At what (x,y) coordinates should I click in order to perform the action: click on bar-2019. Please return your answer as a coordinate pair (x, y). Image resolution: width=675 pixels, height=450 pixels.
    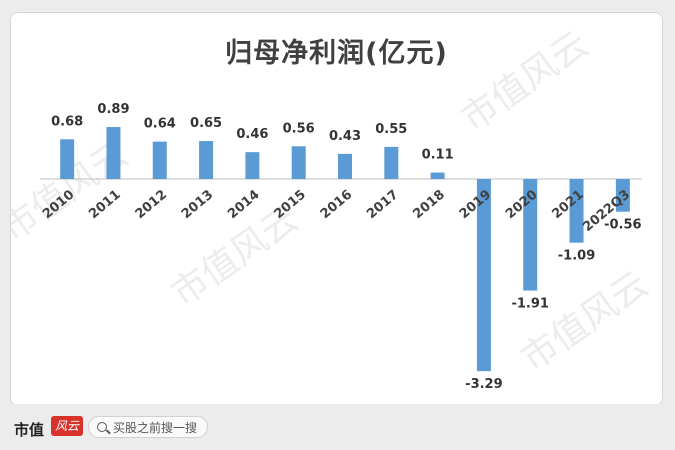
    Looking at the image, I should click on (483, 275).